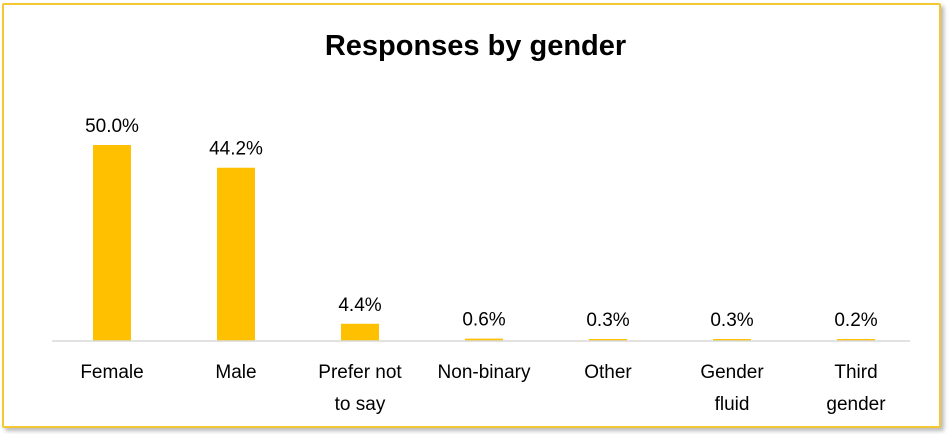 The width and height of the screenshot is (951, 434). I want to click on category-label-1: Male, so click(235, 372).